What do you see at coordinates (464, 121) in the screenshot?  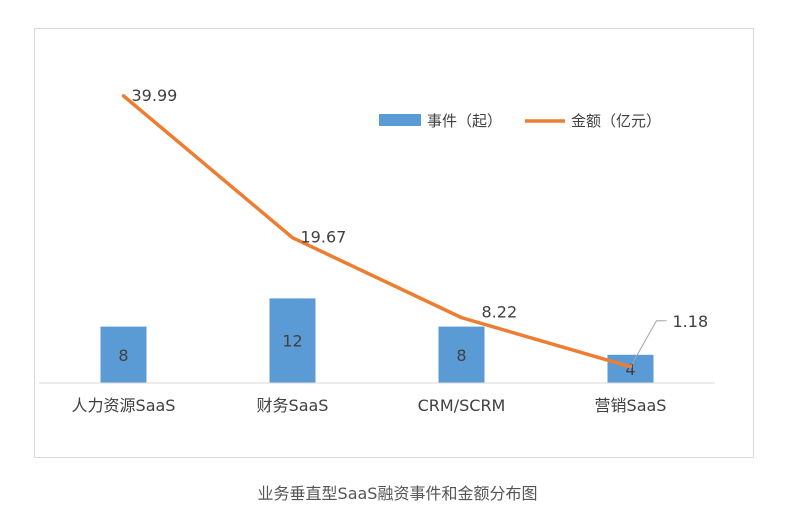 I see `legend-label-bar: 事件（起）` at bounding box center [464, 121].